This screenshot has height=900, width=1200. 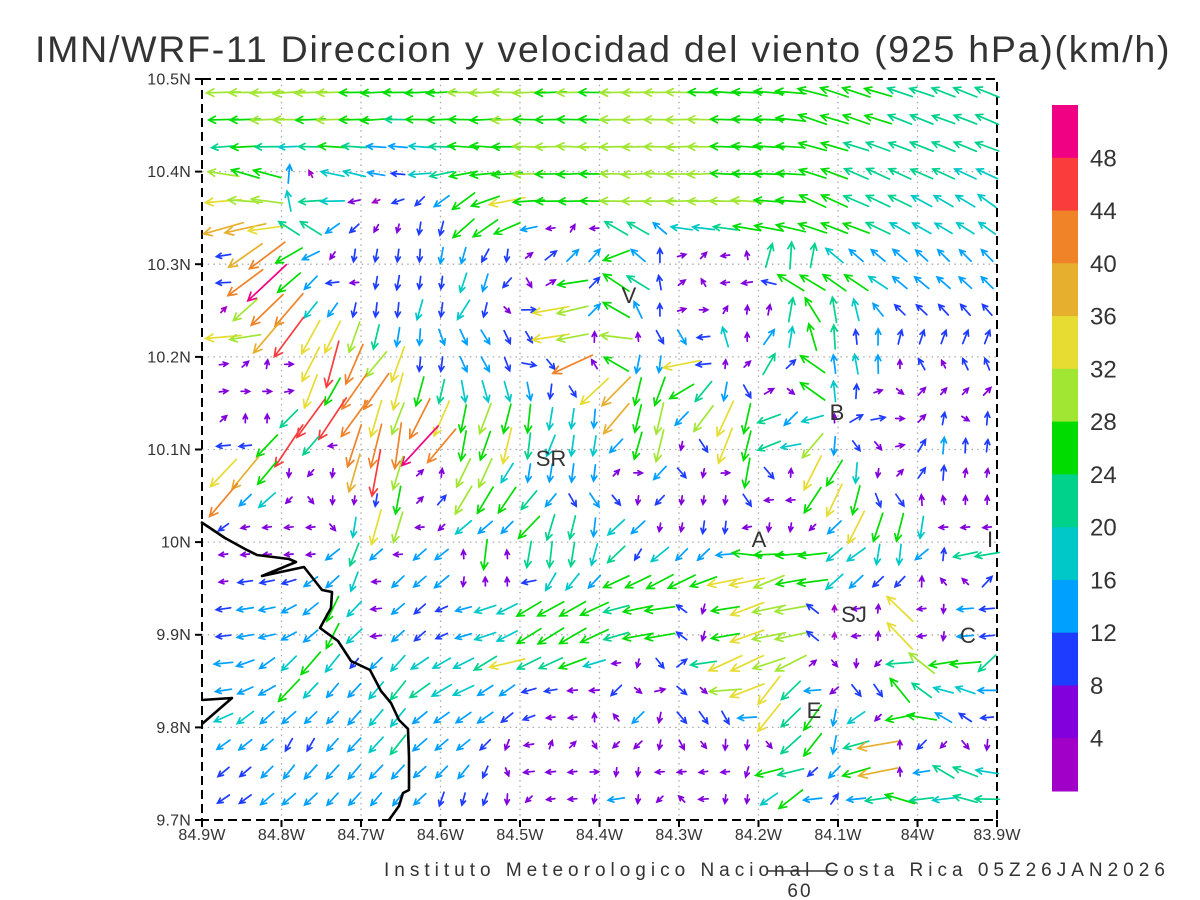 I want to click on svg-text: C, so click(x=968, y=635).